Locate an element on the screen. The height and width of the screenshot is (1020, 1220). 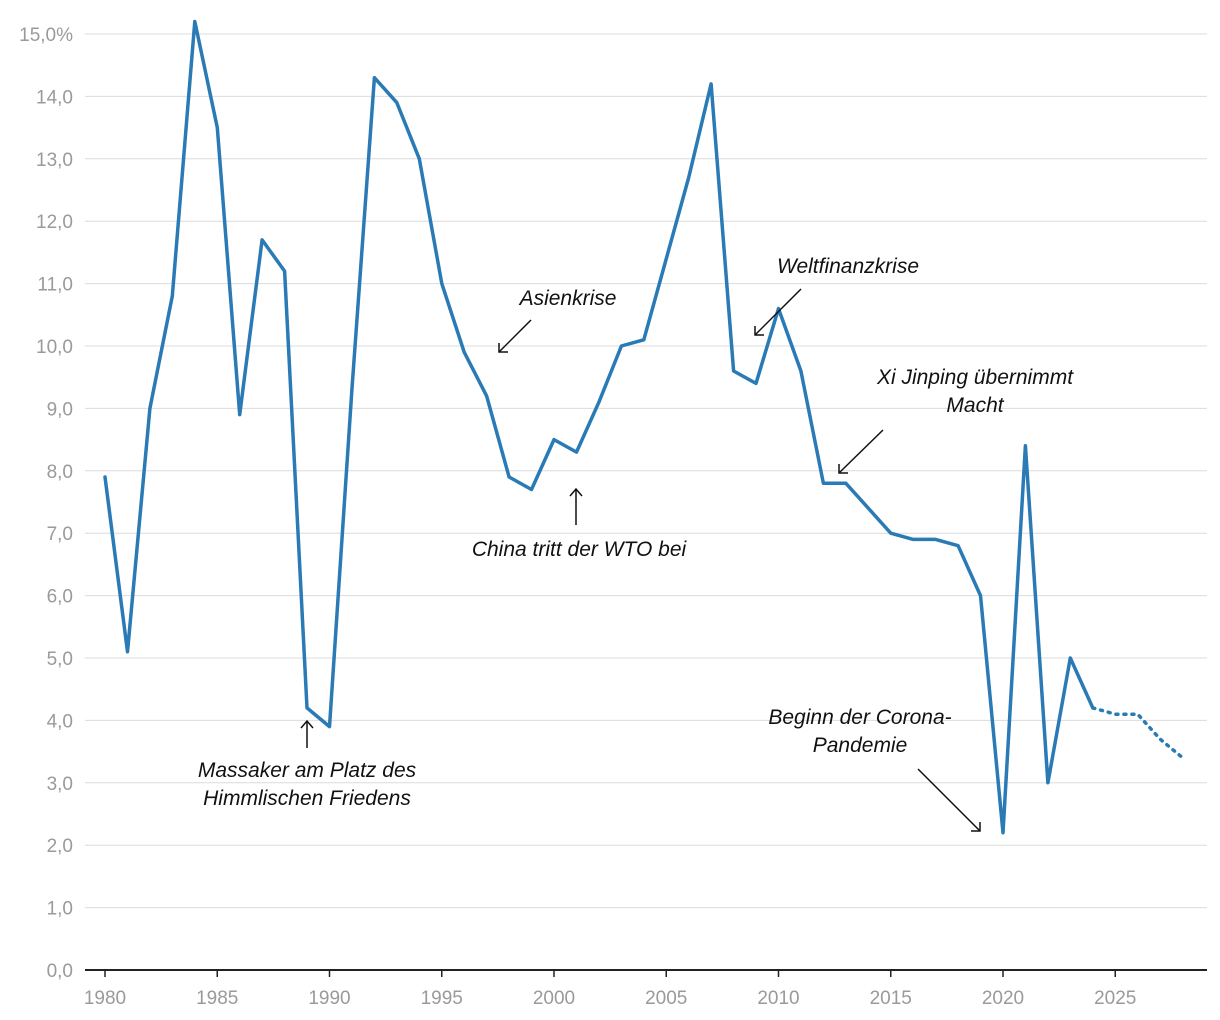
forecast-point-2027 is located at coordinates (1160, 739).